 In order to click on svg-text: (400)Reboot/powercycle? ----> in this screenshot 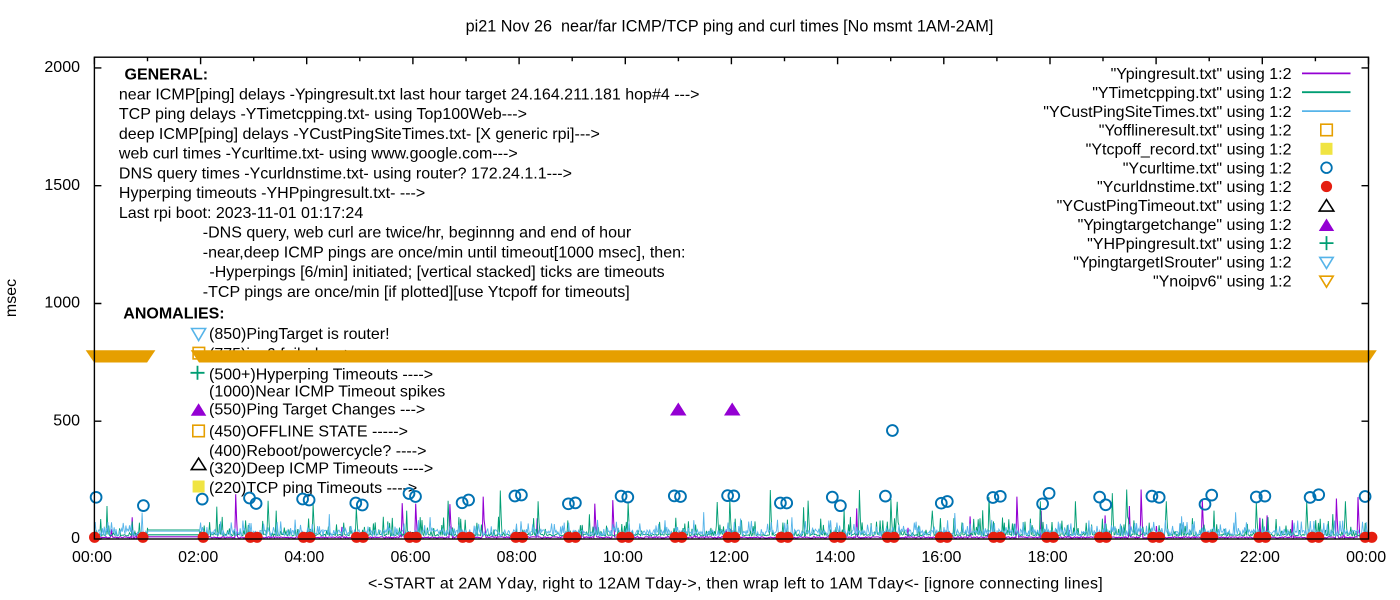, I will do `click(317, 451)`.